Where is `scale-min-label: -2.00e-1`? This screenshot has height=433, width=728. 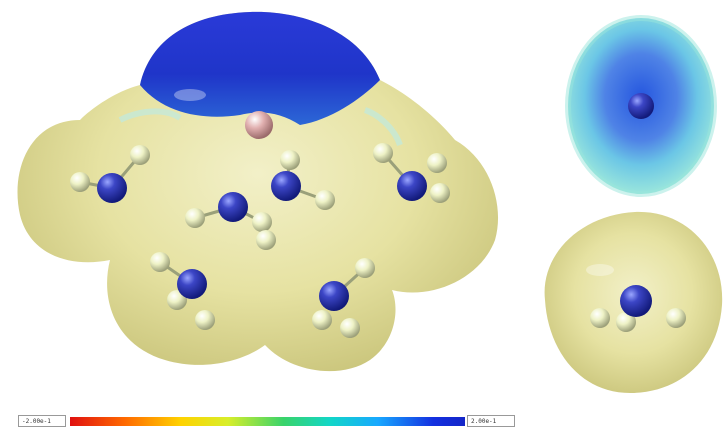
scale-min-label: -2.00e-1 is located at coordinates (42, 421).